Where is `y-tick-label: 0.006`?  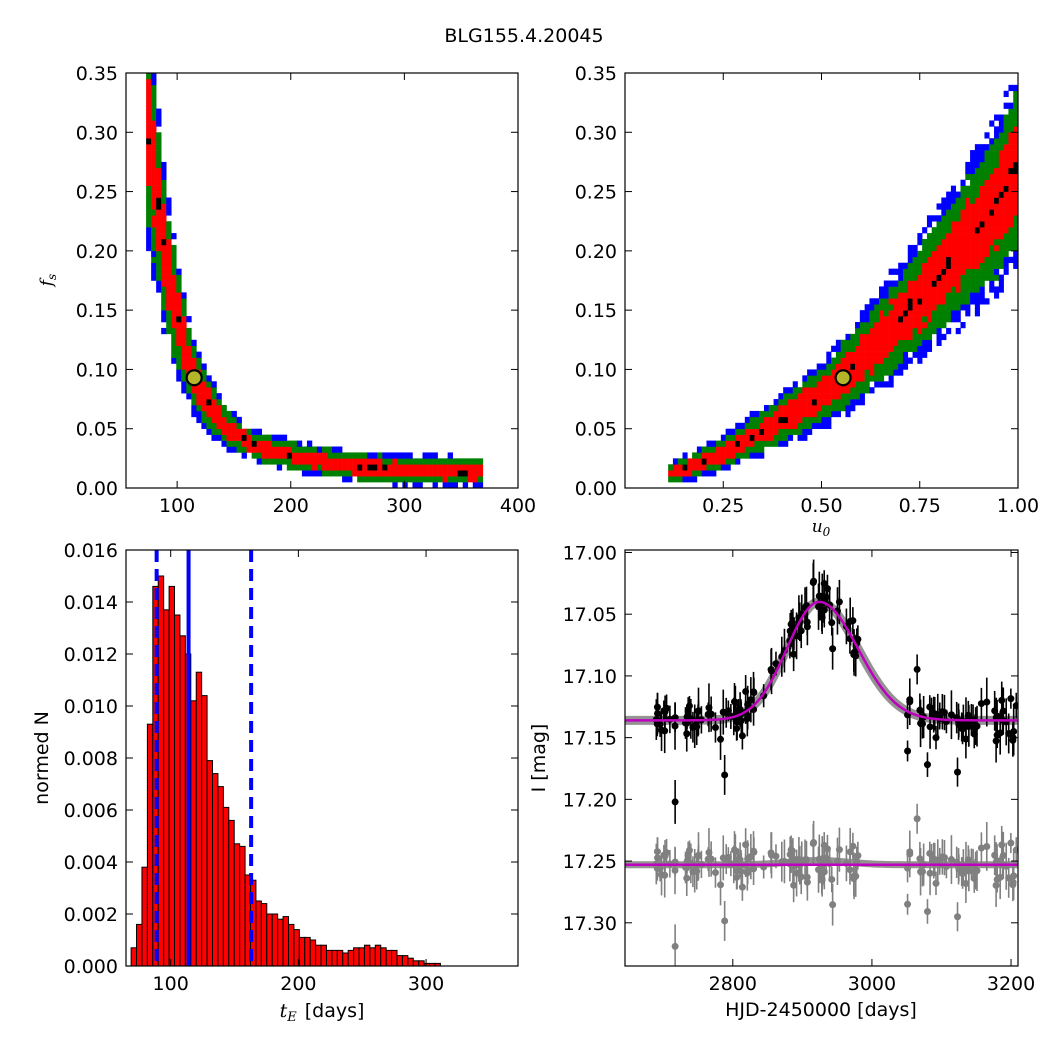 y-tick-label: 0.006 is located at coordinates (91, 811).